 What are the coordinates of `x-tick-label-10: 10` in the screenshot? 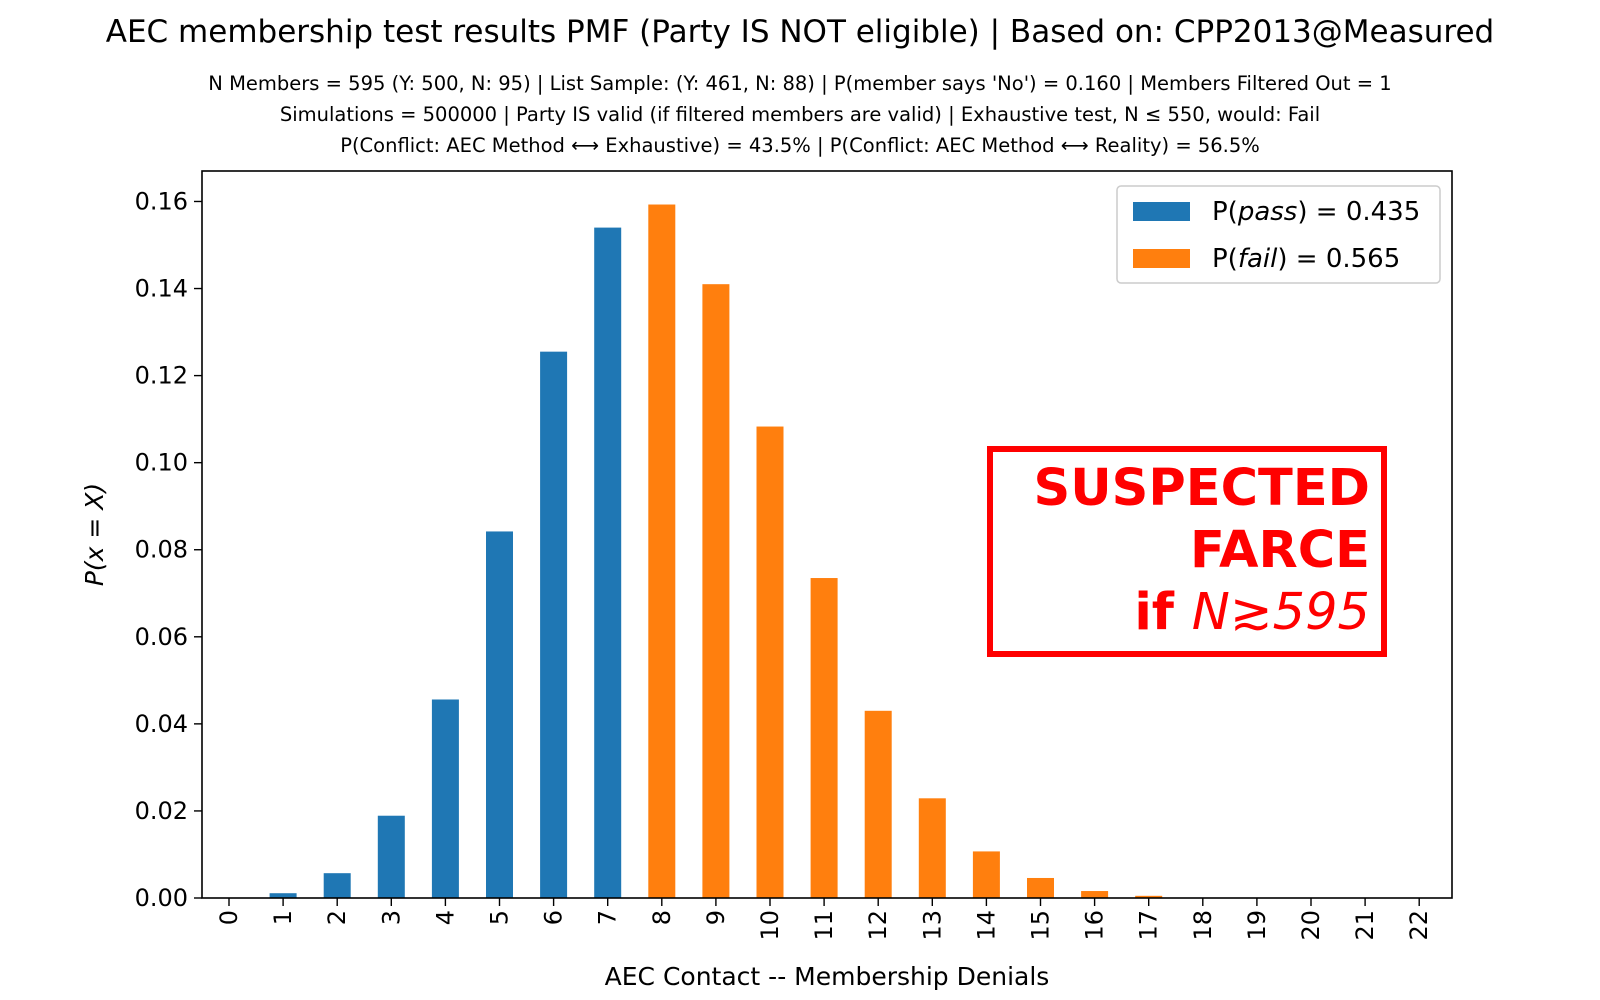 It's located at (770, 925).